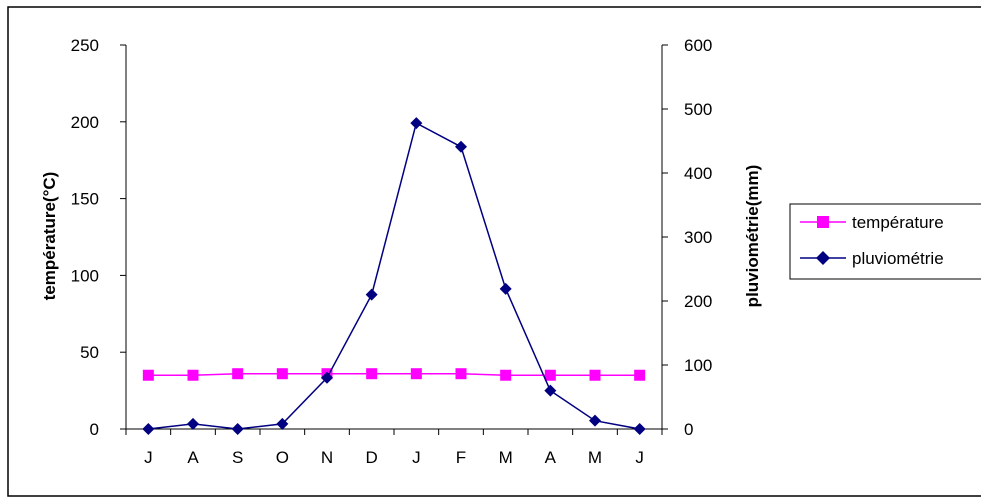 The width and height of the screenshot is (981, 504). Describe the element at coordinates (898, 258) in the screenshot. I see `legend-label-pluviometrie: pluviométrie` at that location.